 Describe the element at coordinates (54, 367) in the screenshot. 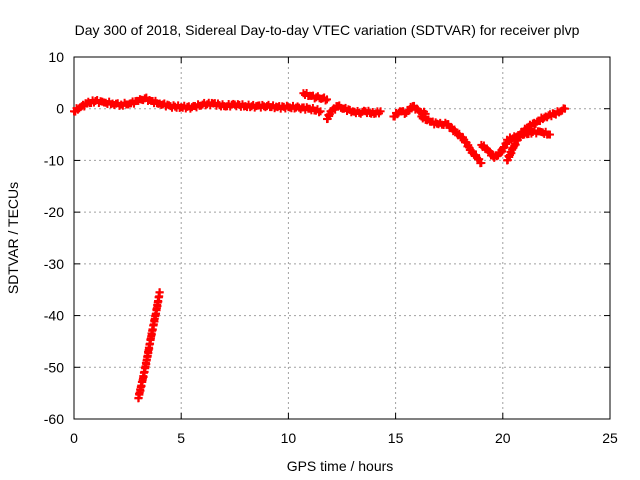

I see `y-tick-label: -50` at that location.